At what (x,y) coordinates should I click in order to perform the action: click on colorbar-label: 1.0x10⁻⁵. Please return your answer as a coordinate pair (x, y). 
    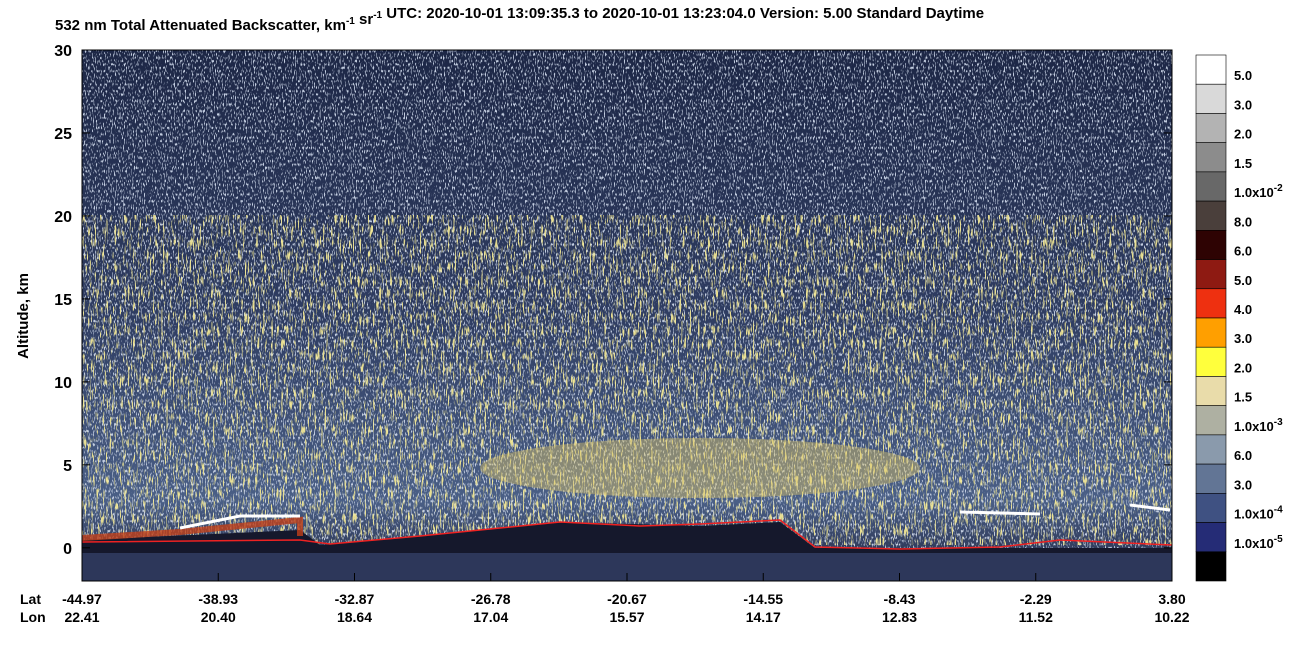
    Looking at the image, I should click on (1258, 542).